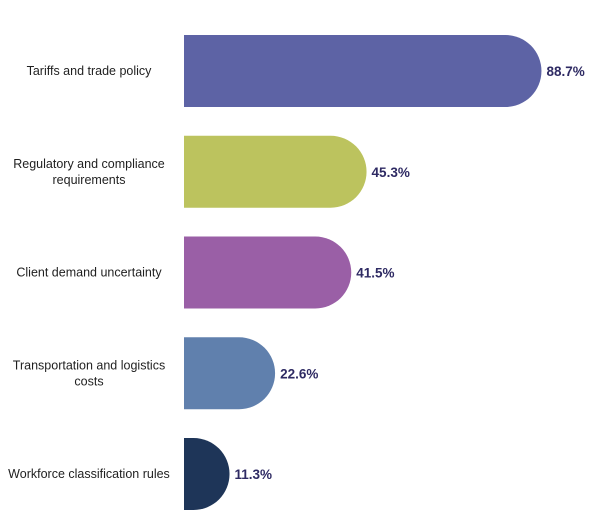 The image size is (593, 530). I want to click on value-label-2: 45.3%, so click(391, 172).